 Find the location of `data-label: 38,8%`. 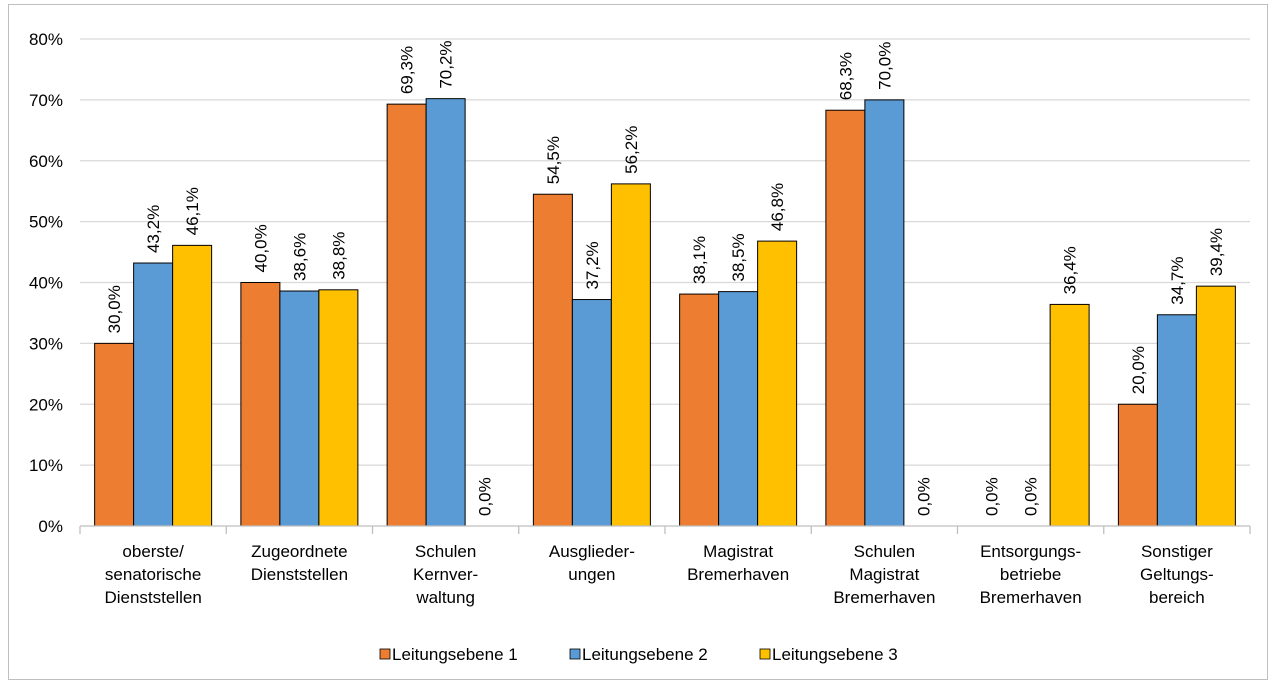

data-label: 38,8% is located at coordinates (338, 256).